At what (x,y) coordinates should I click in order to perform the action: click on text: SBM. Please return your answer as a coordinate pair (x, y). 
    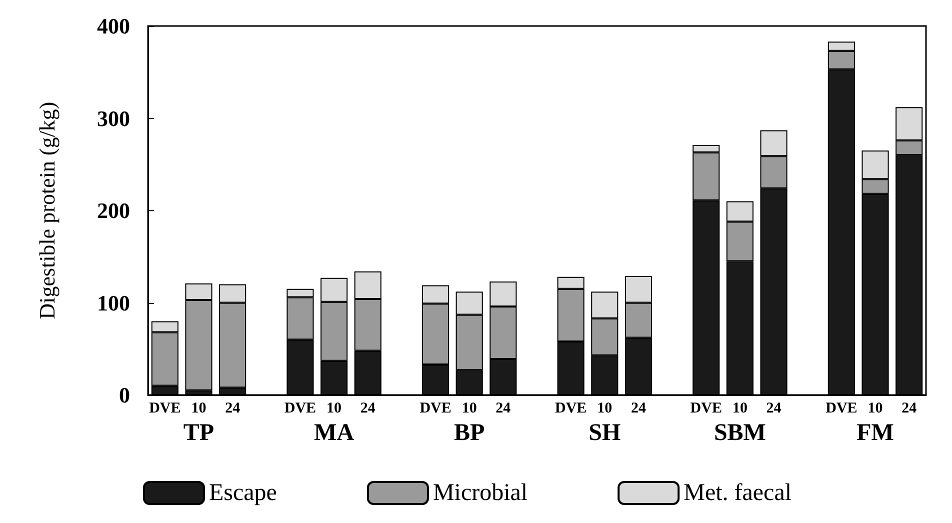
    Looking at the image, I should click on (740, 433).